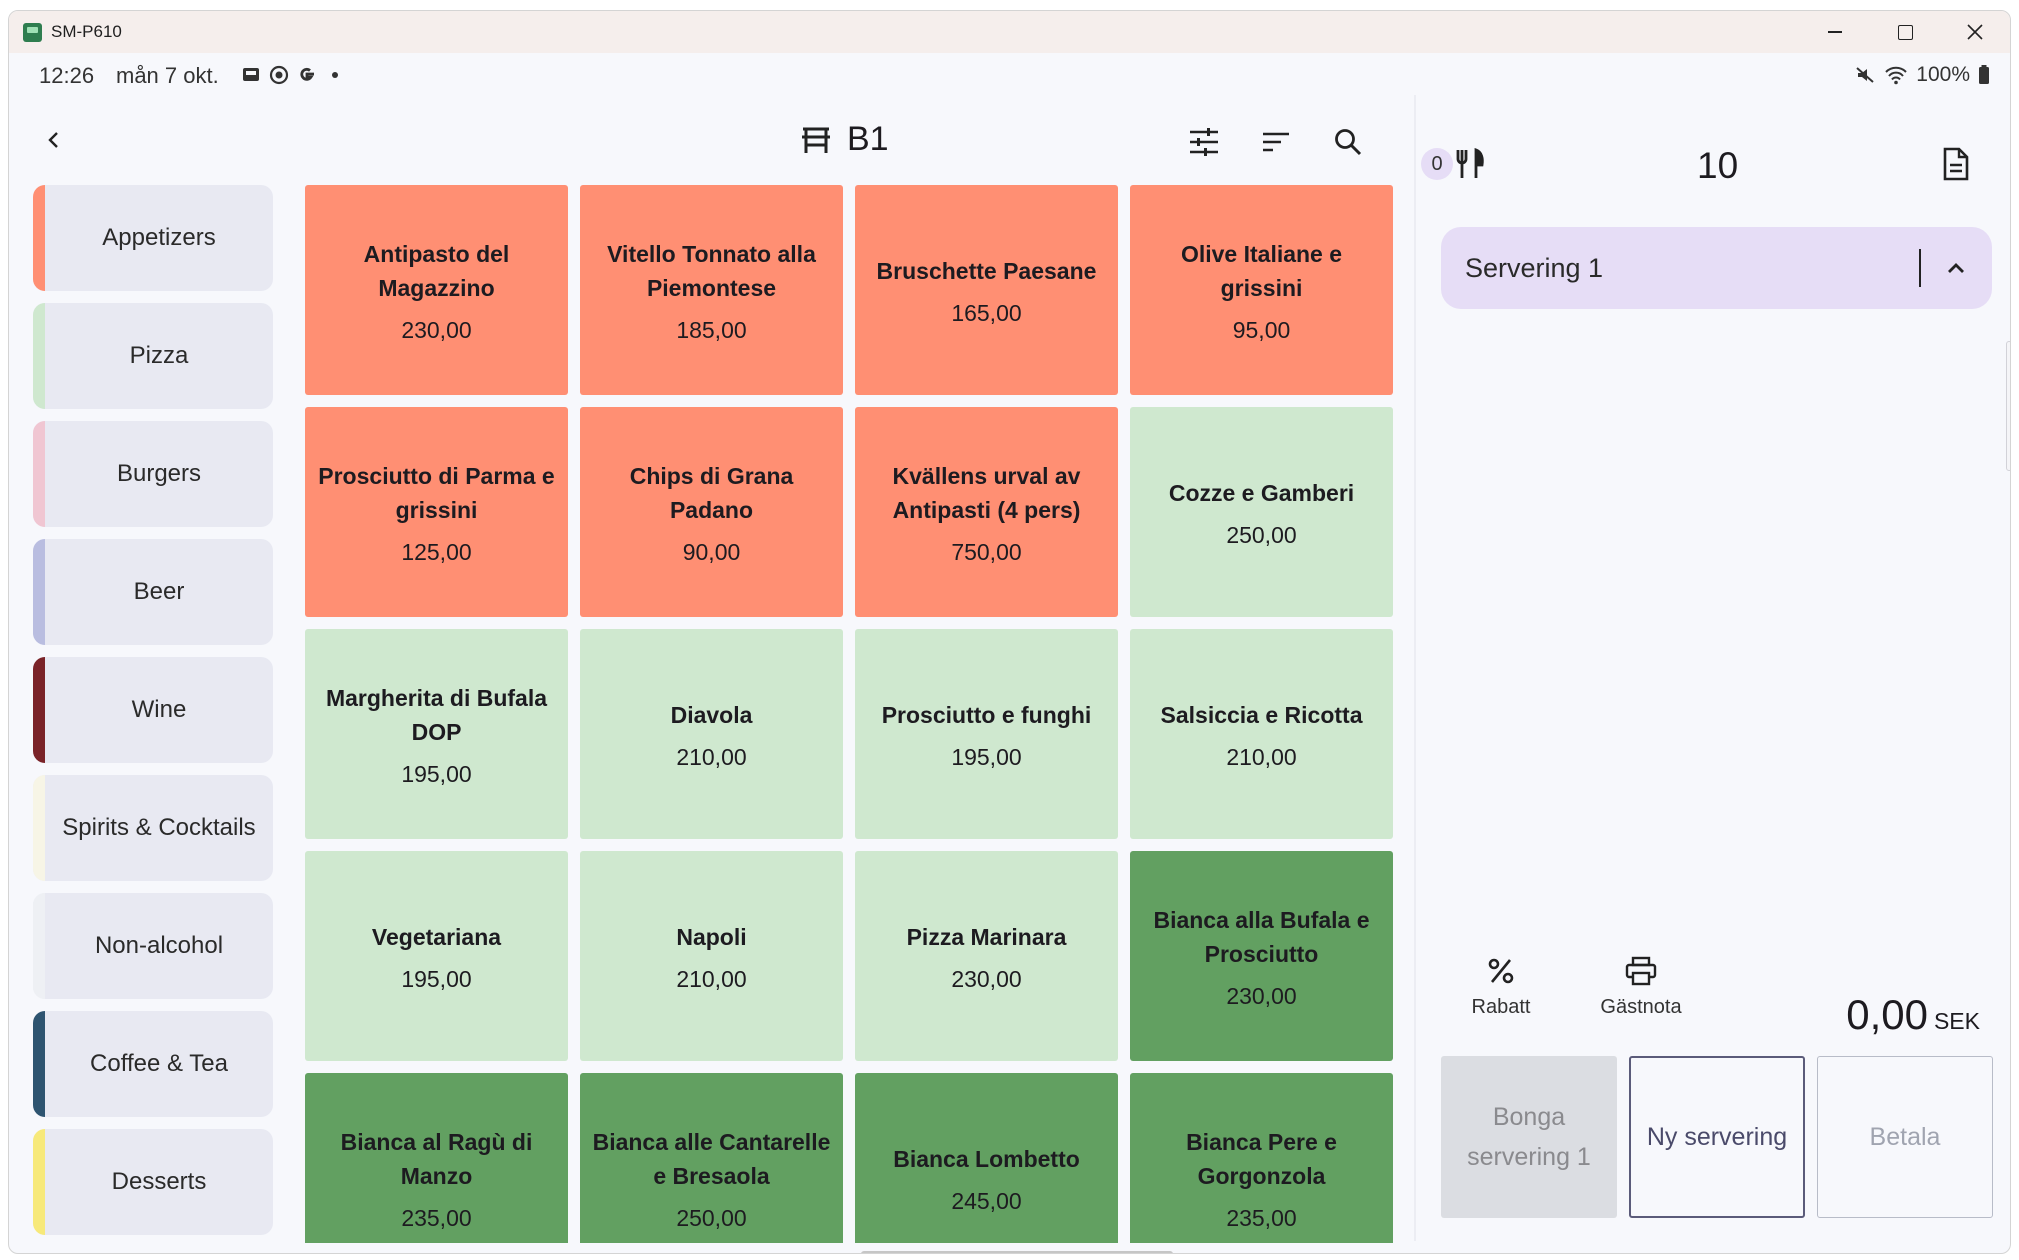  Describe the element at coordinates (251, 75) in the screenshot. I see `notification-app-icon` at that location.